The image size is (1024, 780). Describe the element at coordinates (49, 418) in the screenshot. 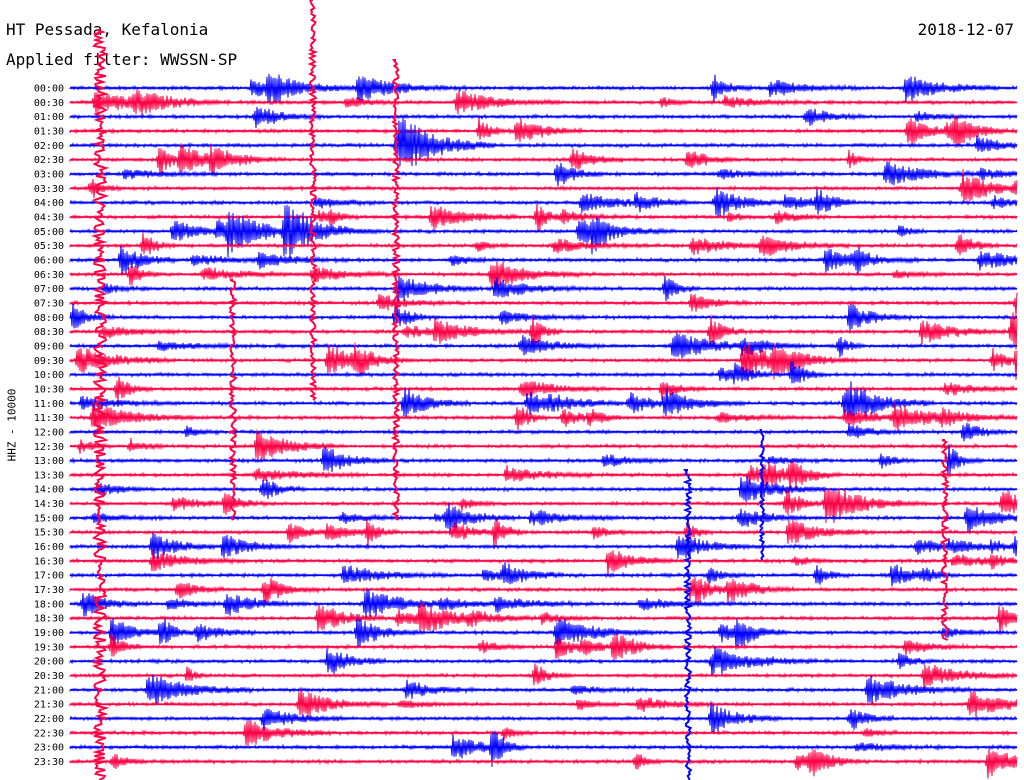

I see `tick-label: 11:30` at that location.